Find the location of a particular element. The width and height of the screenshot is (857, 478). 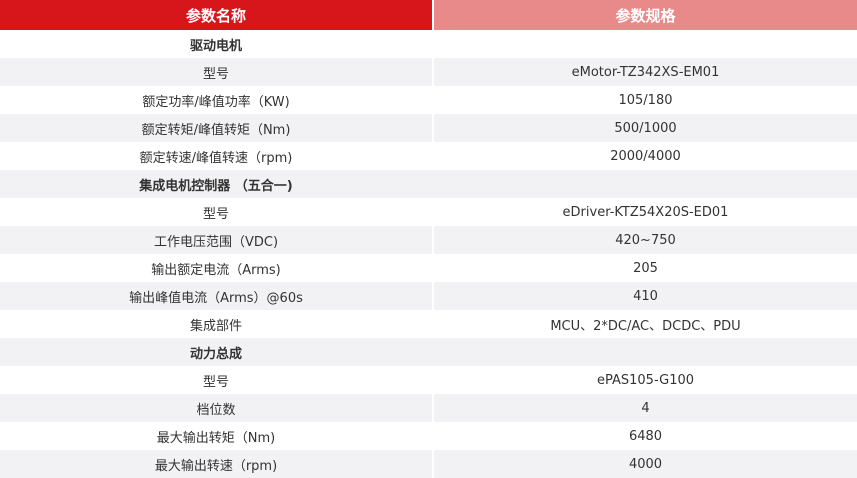

section-title: 集成电机控制器 （五合一) is located at coordinates (216, 184).